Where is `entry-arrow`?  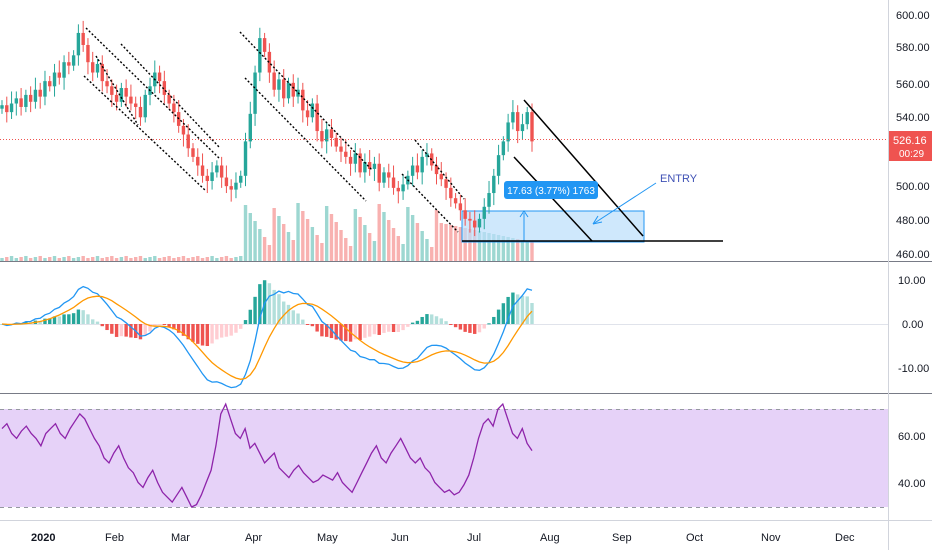 entry-arrow is located at coordinates (624, 203).